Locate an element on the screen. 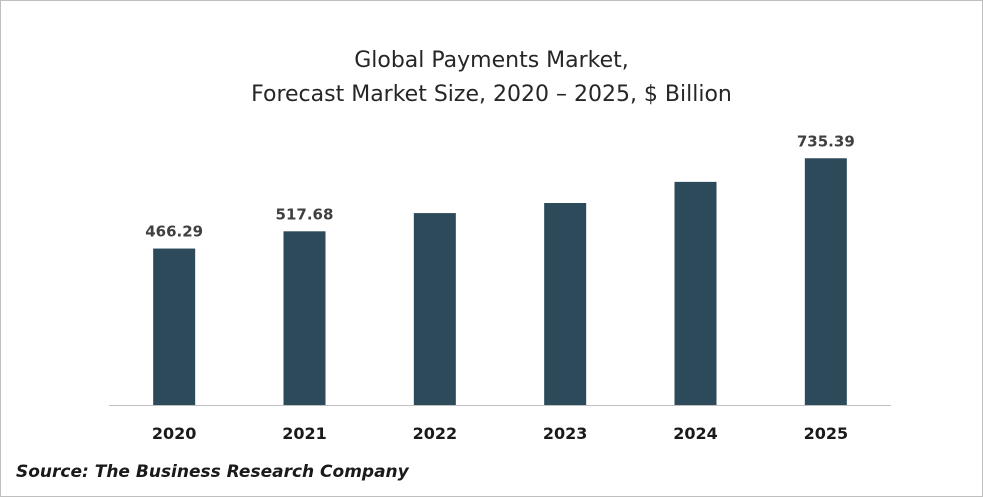 The height and width of the screenshot is (497, 983). bar-2025 is located at coordinates (825, 281).